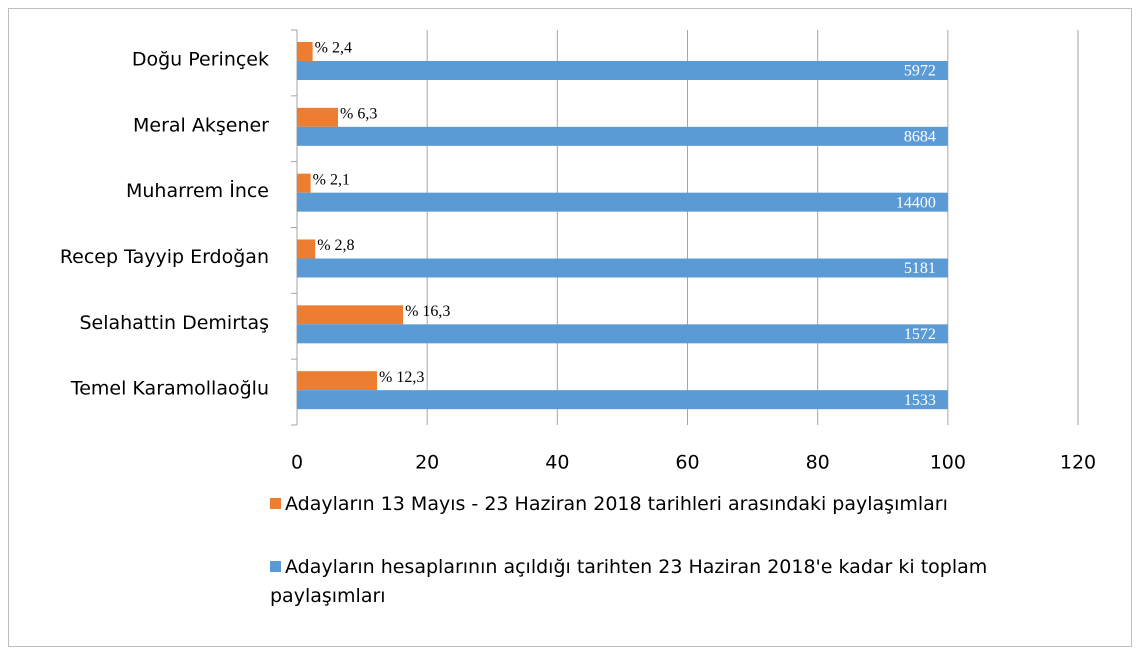  What do you see at coordinates (297, 463) in the screenshot?
I see `x-tick-label: 0` at bounding box center [297, 463].